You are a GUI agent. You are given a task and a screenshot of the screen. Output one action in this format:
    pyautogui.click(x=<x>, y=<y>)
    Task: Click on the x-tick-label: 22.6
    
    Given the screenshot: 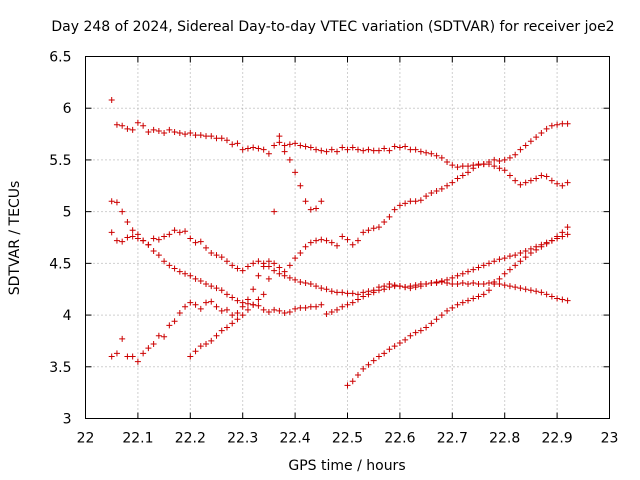 What is the action you would take?
    pyautogui.click(x=399, y=439)
    